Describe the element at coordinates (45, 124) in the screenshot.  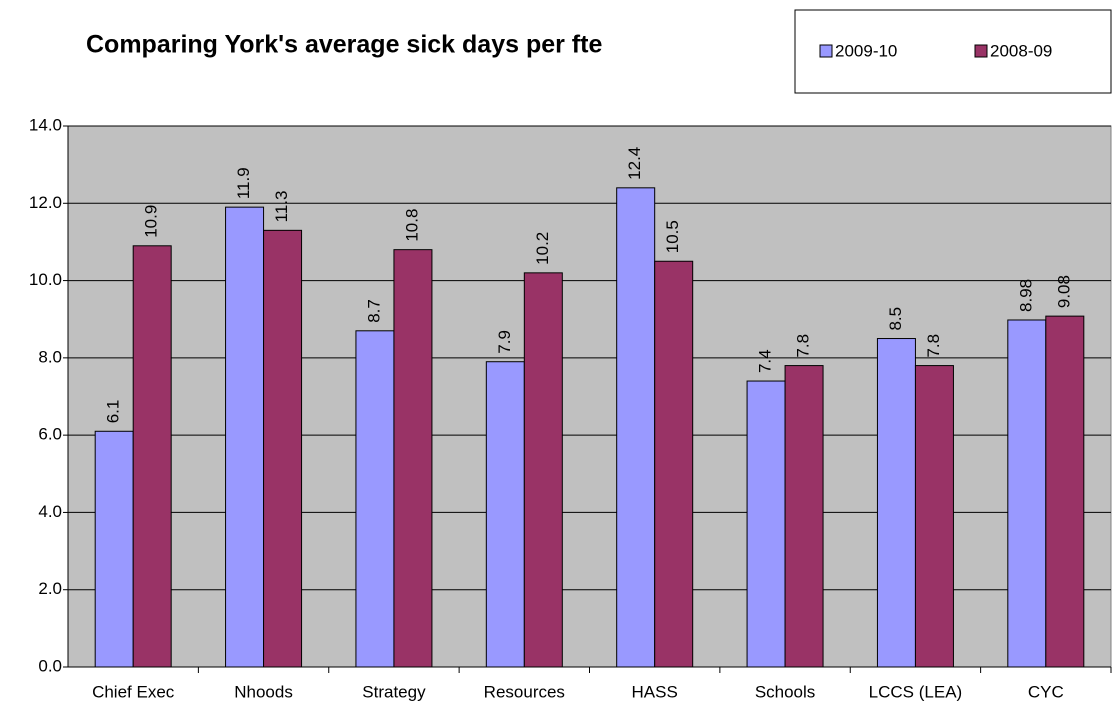
I see `y-tick-label: 14.0` at that location.